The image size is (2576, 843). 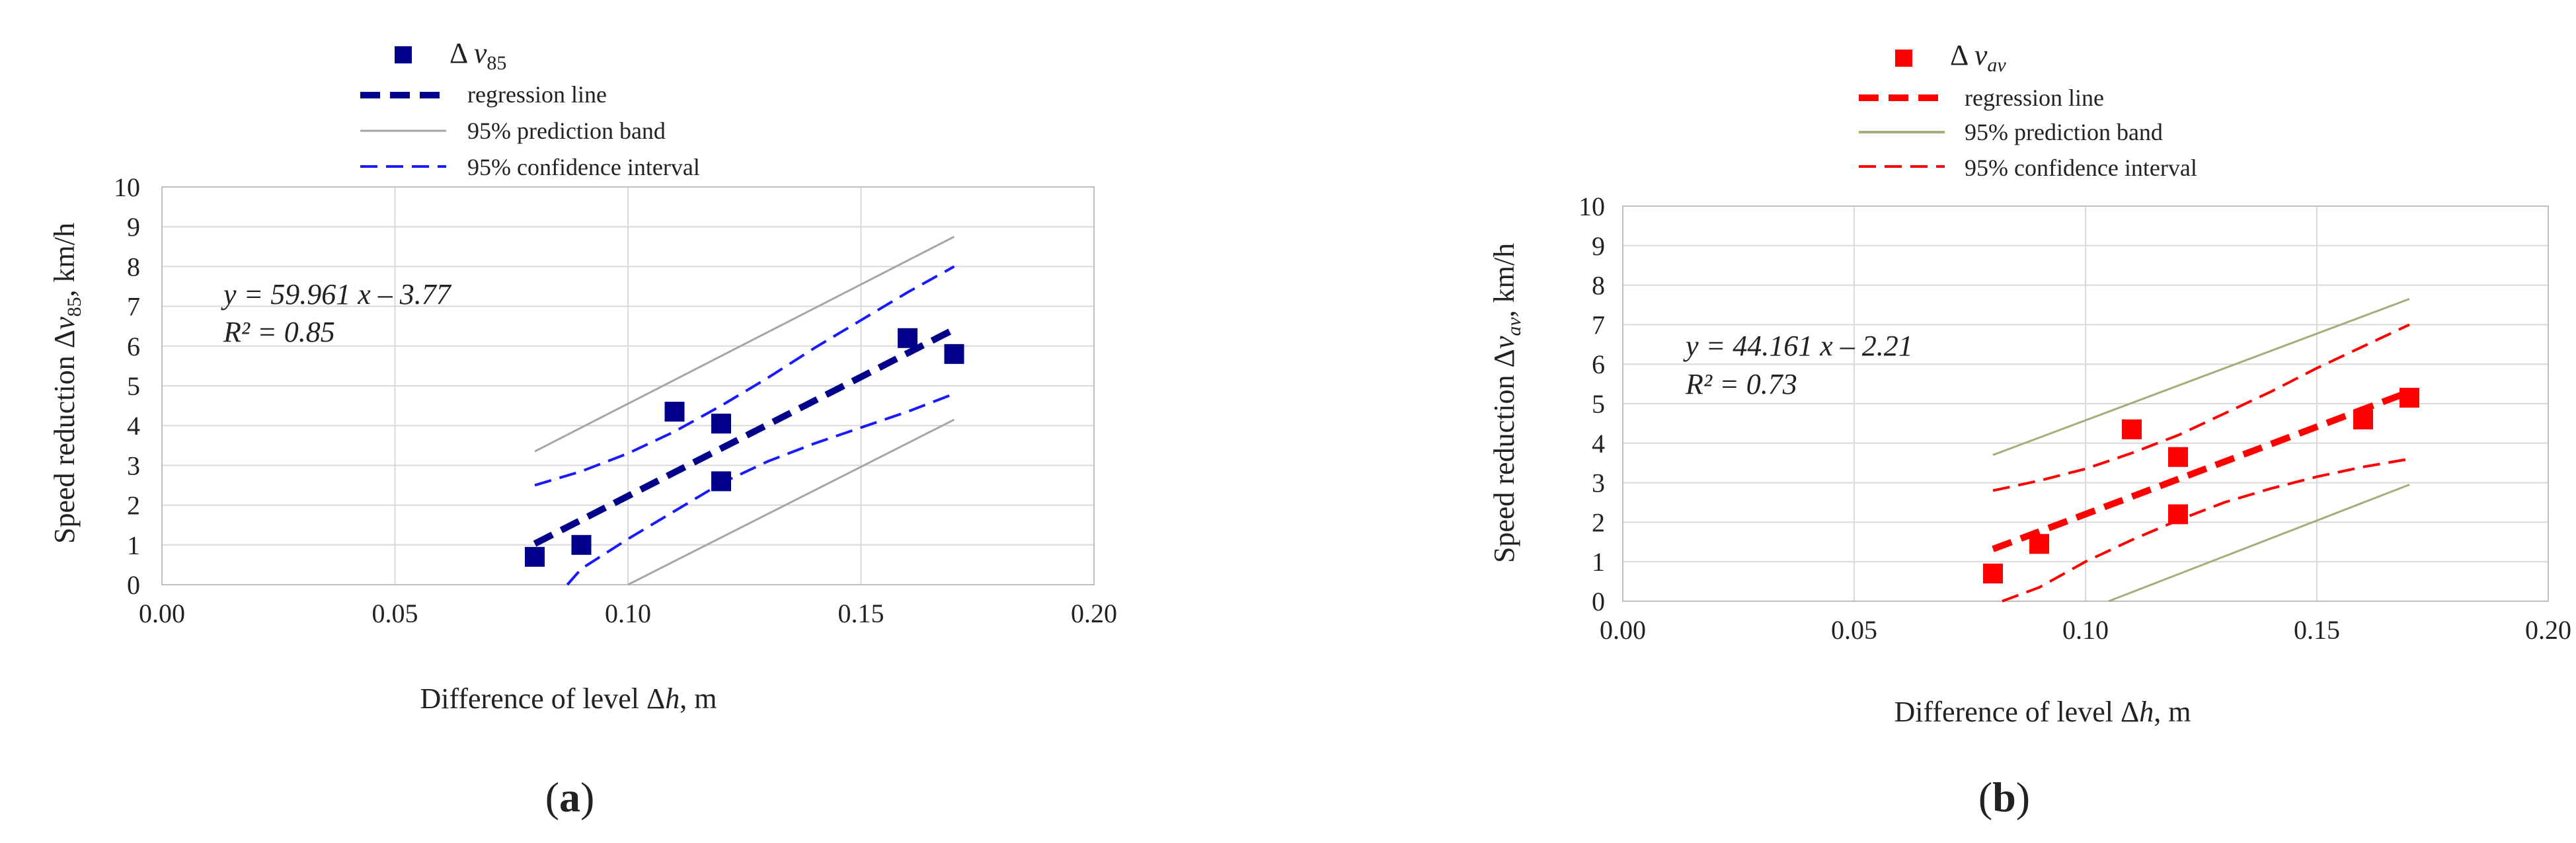 I want to click on chart-a-x-tick-label: 0.15, so click(x=861, y=614).